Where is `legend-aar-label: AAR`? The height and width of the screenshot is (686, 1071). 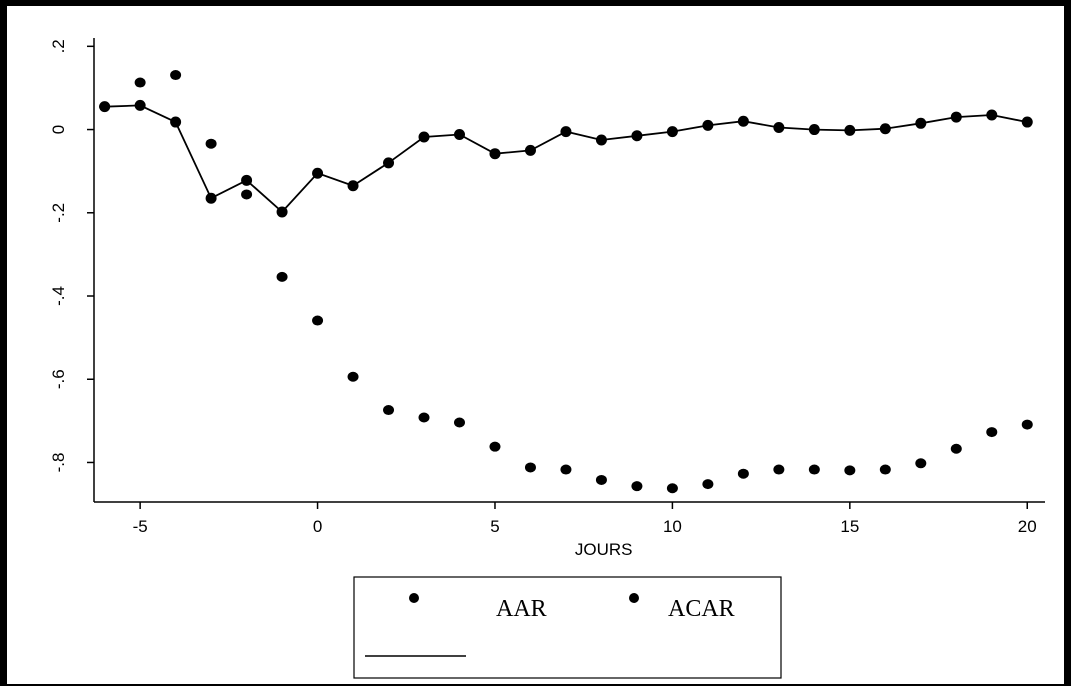
legend-aar-label: AAR is located at coordinates (521, 609).